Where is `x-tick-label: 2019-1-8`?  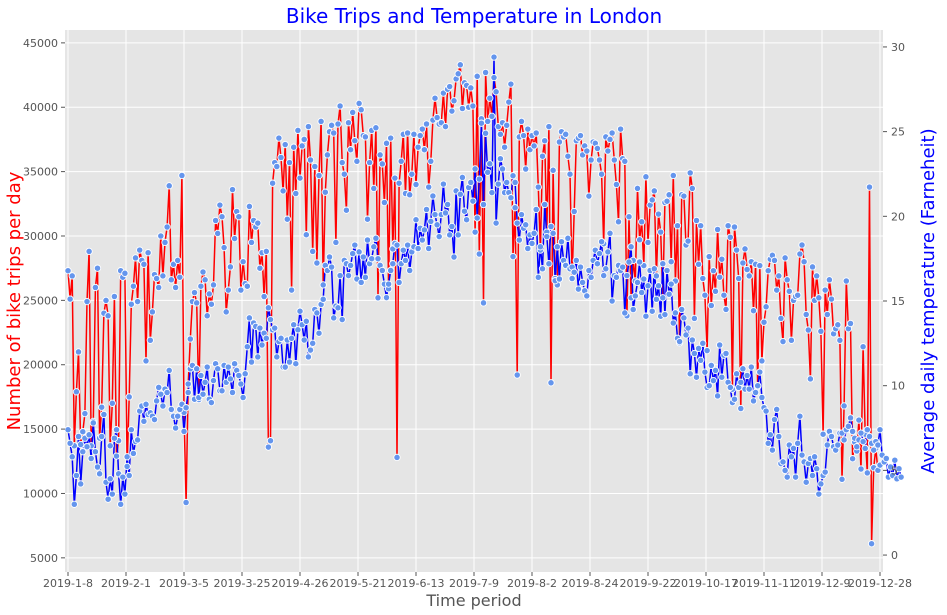
x-tick-label: 2019-1-8 is located at coordinates (68, 583).